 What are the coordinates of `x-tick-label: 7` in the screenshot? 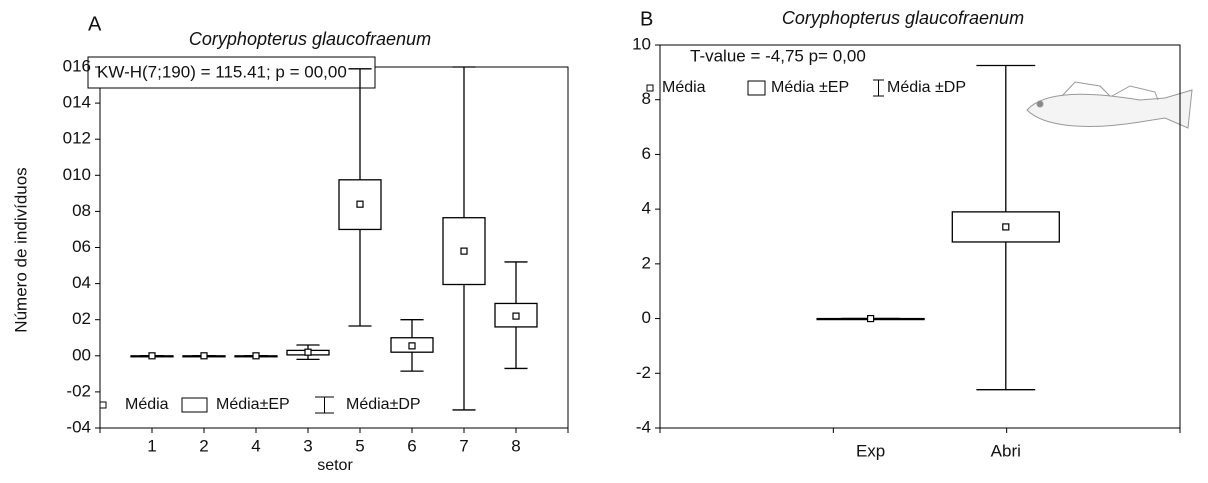 It's located at (463, 445).